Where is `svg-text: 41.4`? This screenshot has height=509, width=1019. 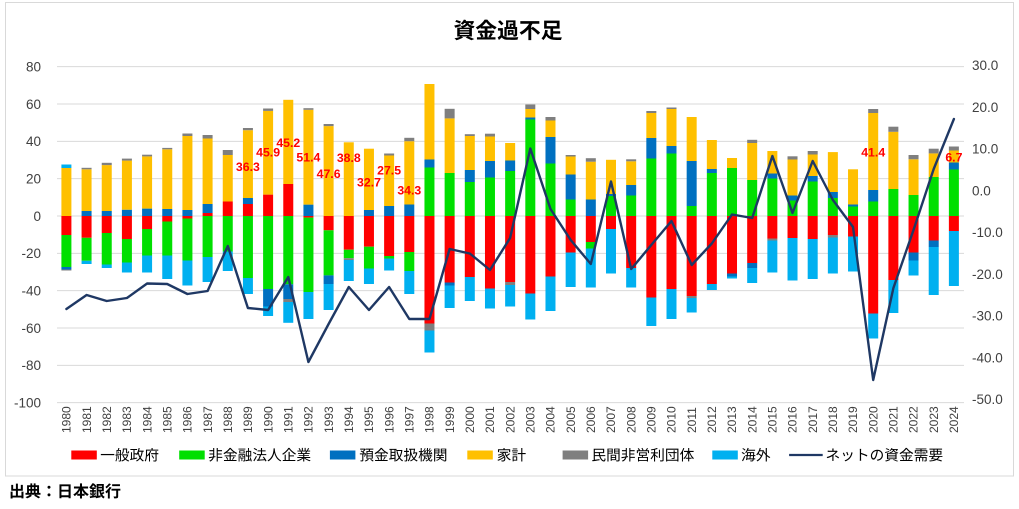 svg-text: 41.4 is located at coordinates (873, 152).